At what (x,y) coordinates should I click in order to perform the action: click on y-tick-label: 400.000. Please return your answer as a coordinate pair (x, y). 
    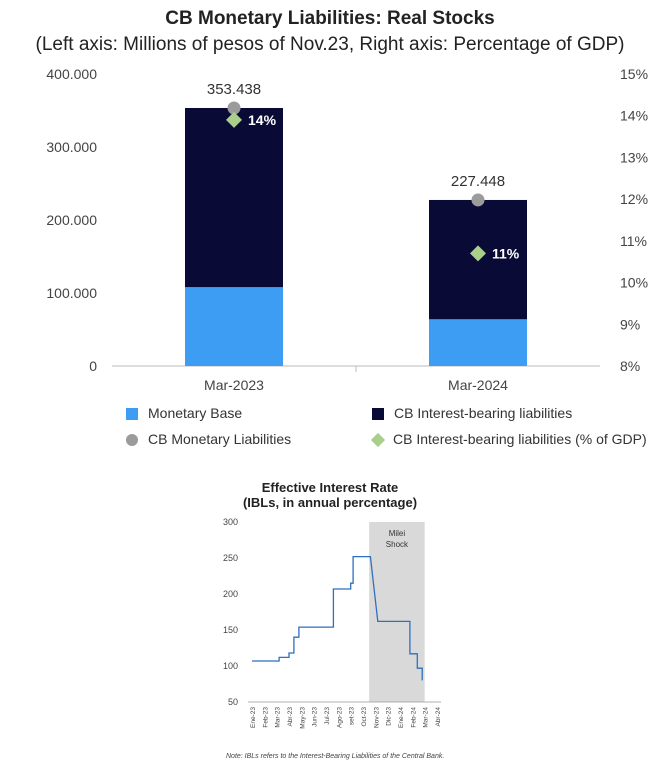
    Looking at the image, I should click on (71, 74).